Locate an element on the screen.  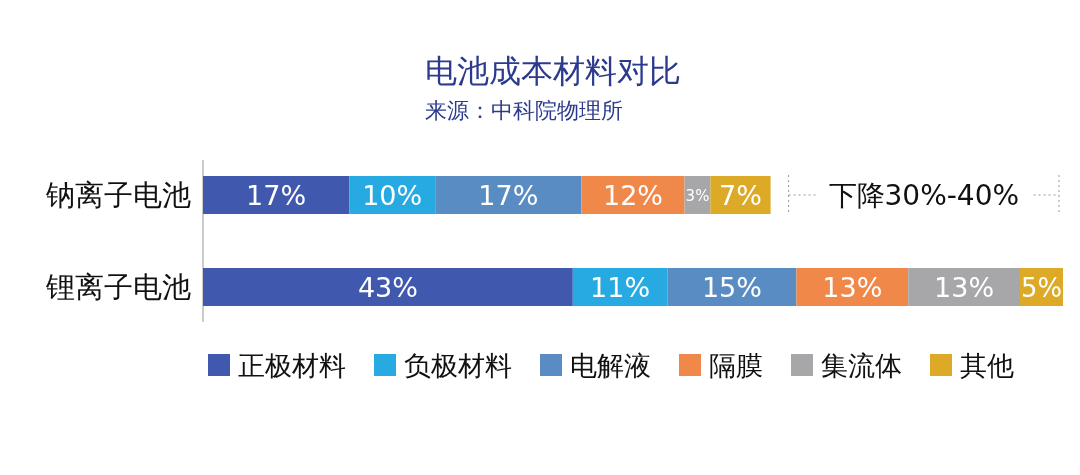
annotation: 下降30%-40% is located at coordinates (924, 195).